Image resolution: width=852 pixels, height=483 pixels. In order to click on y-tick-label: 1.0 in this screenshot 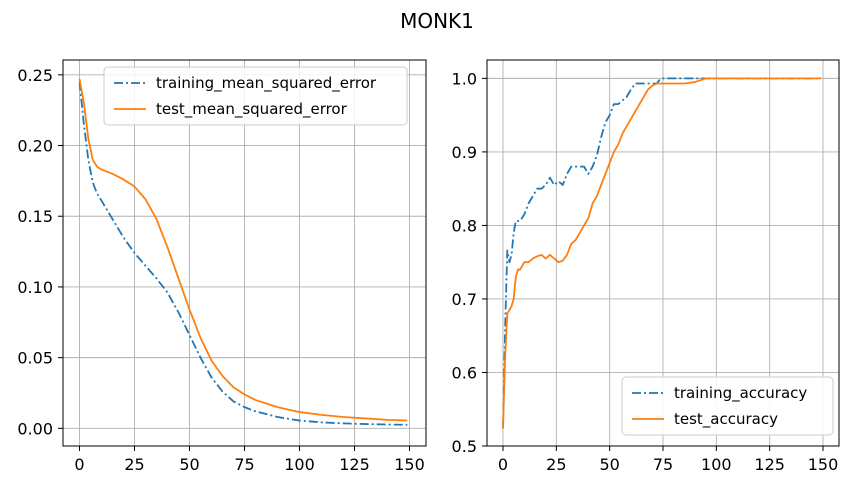, I will do `click(464, 78)`.